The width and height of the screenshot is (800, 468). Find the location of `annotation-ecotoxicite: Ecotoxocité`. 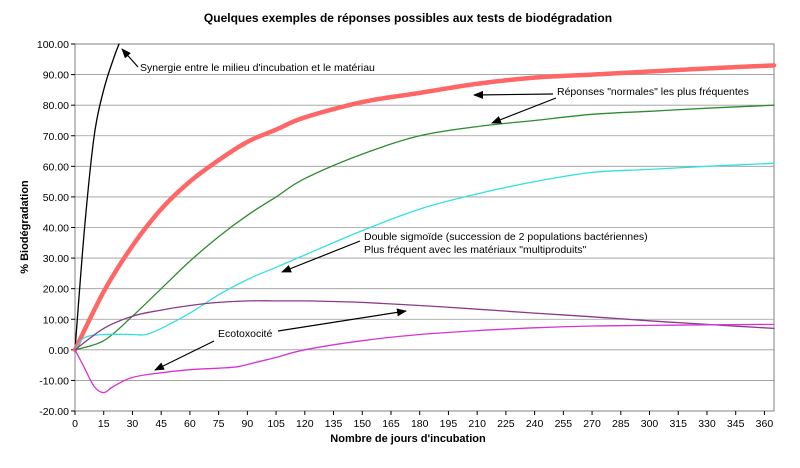

annotation-ecotoxicite: Ecotoxocité is located at coordinates (245, 334).